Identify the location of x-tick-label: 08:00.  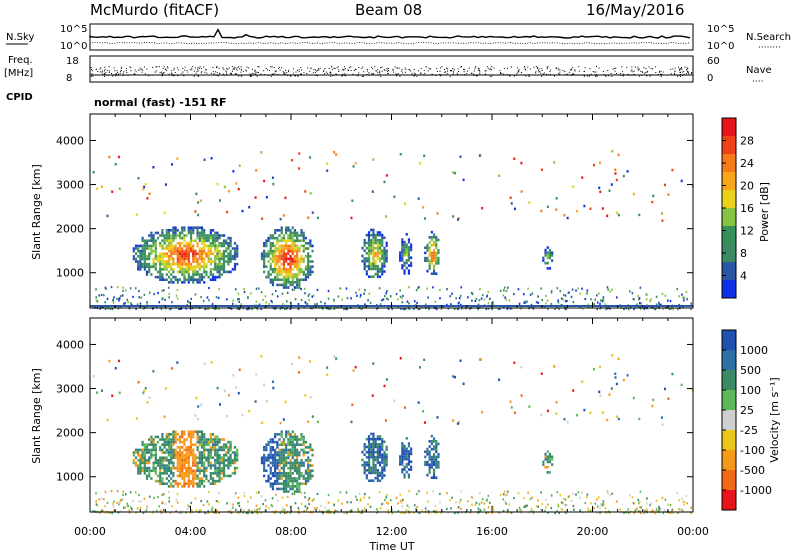
(291, 531).